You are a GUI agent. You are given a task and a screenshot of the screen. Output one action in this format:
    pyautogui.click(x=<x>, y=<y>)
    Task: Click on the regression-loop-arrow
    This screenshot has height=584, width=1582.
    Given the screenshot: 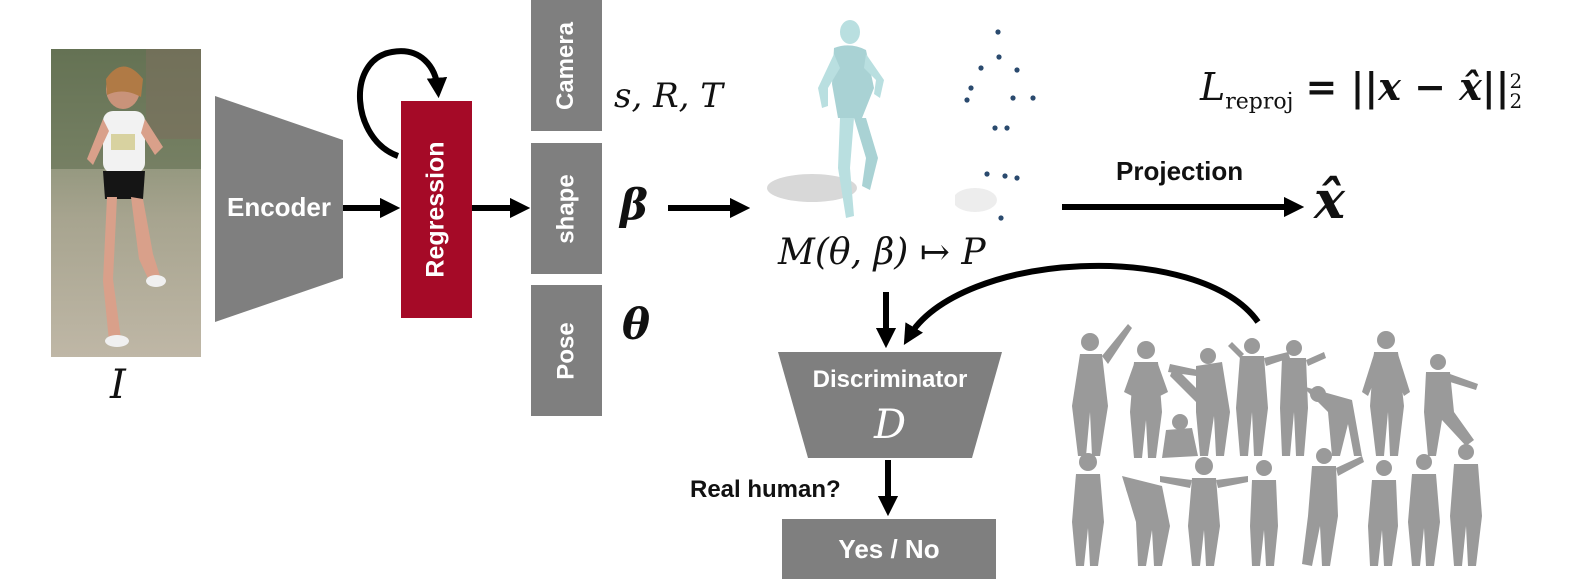 What is the action you would take?
    pyautogui.click(x=402, y=103)
    